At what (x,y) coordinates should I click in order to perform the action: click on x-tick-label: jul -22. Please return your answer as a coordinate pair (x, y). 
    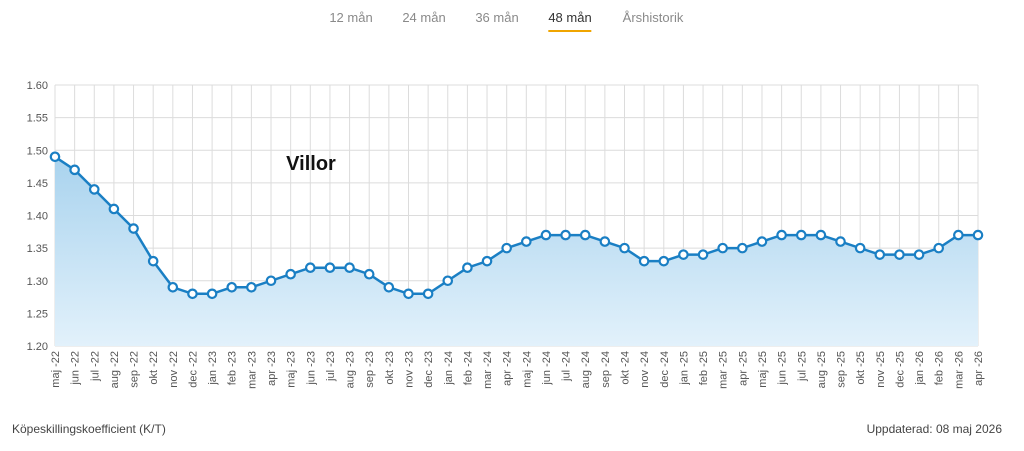
    Looking at the image, I should click on (95, 366).